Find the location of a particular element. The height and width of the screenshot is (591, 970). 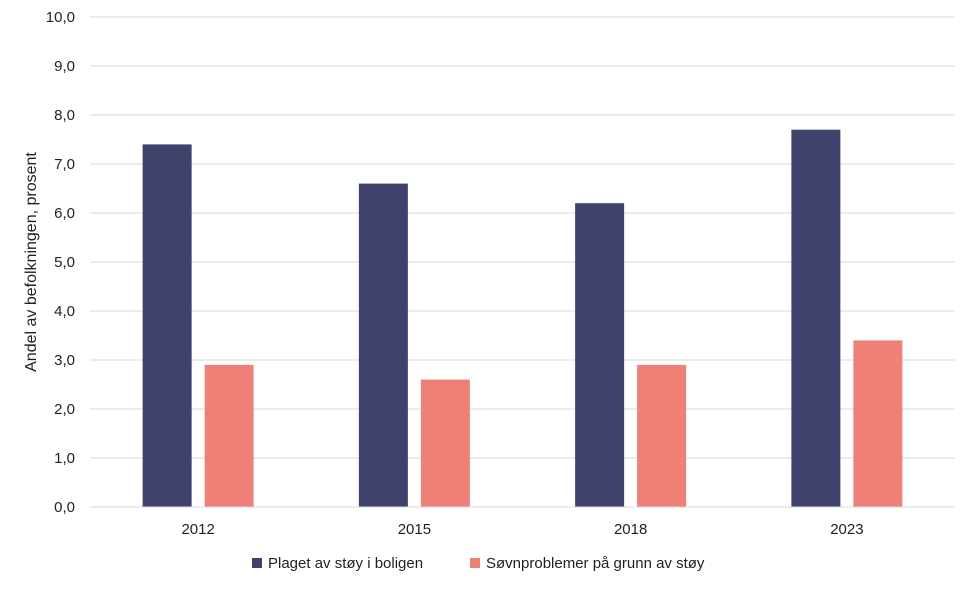

legend-label: Plaget av støy i boligen is located at coordinates (345, 563).